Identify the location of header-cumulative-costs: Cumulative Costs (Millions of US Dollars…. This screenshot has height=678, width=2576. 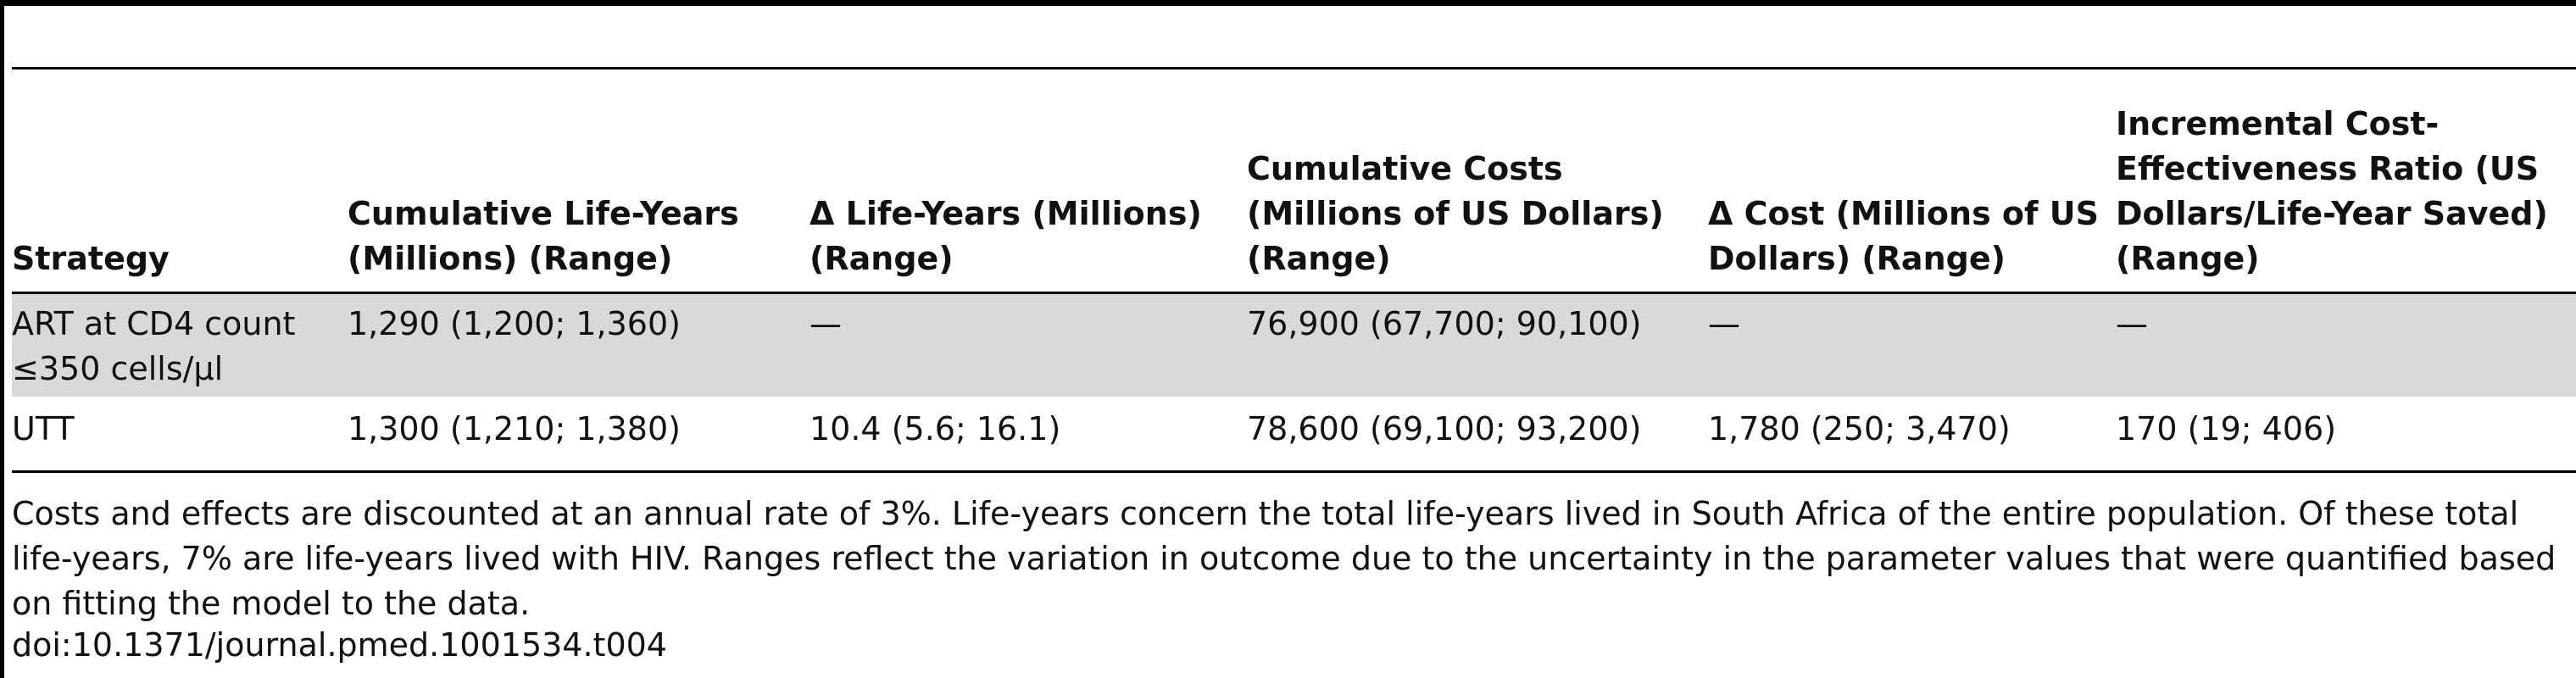
(1455, 213).